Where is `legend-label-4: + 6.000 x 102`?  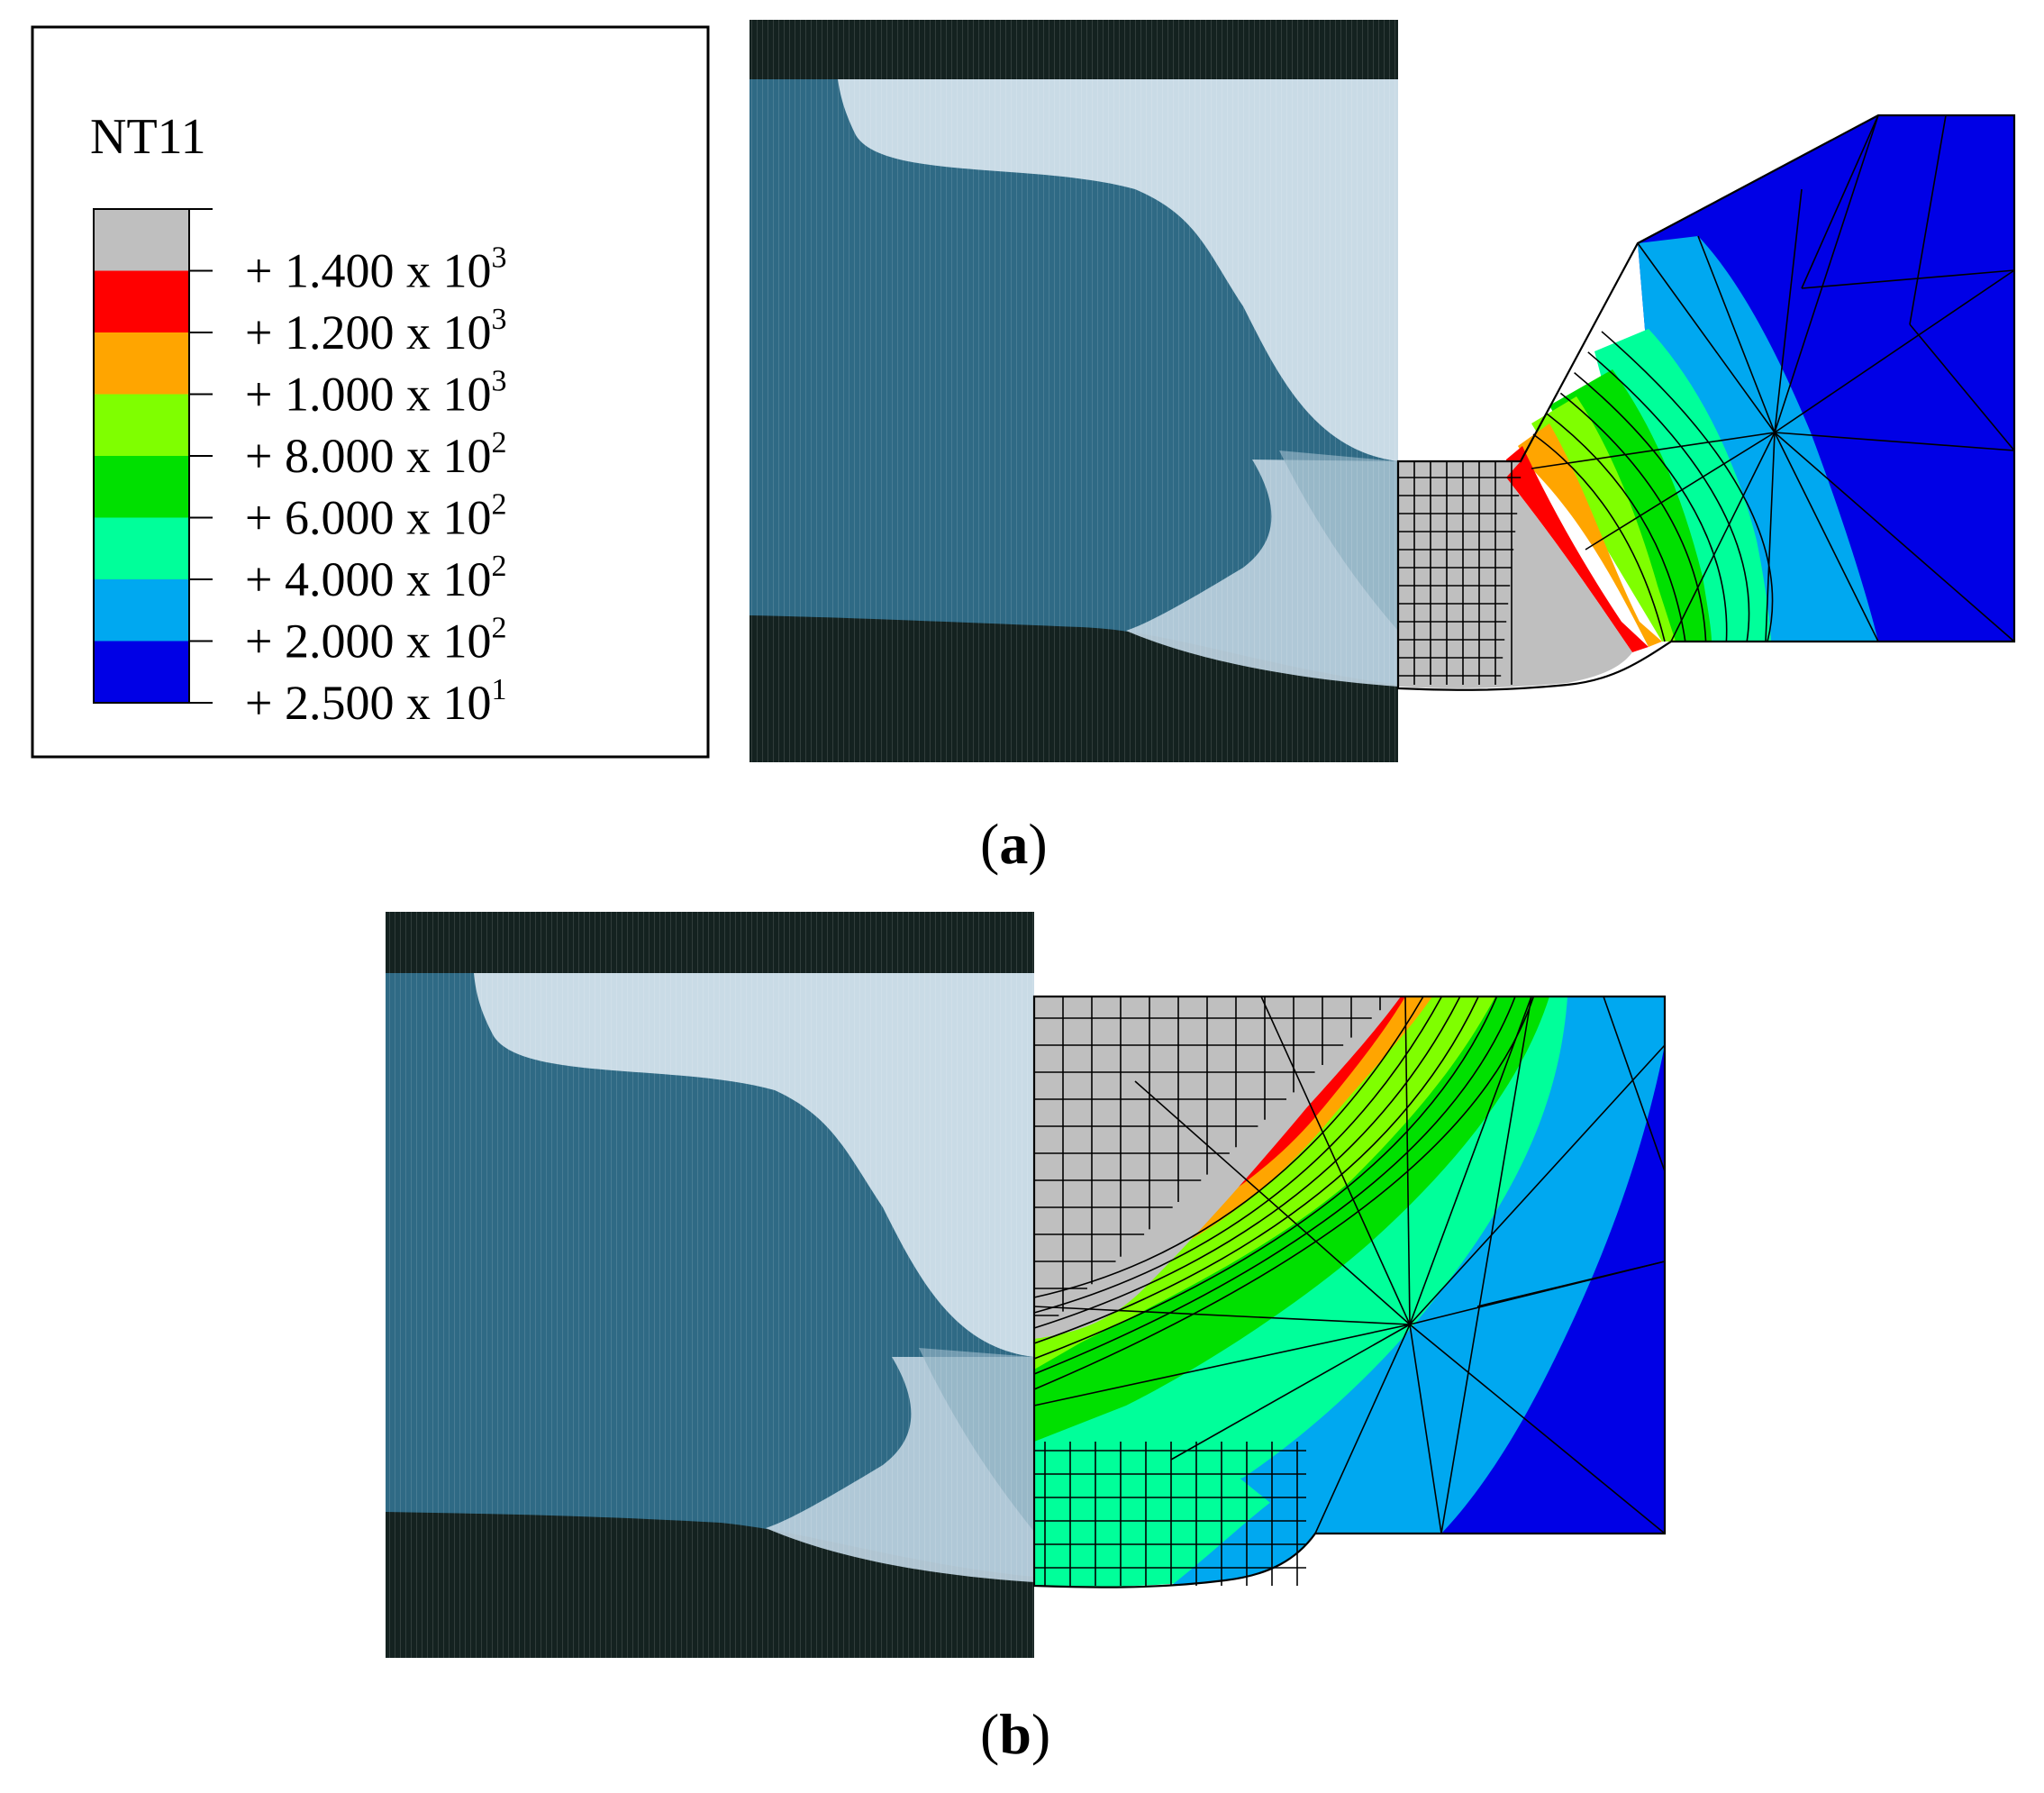 legend-label-4: + 6.000 x 102 is located at coordinates (375, 517).